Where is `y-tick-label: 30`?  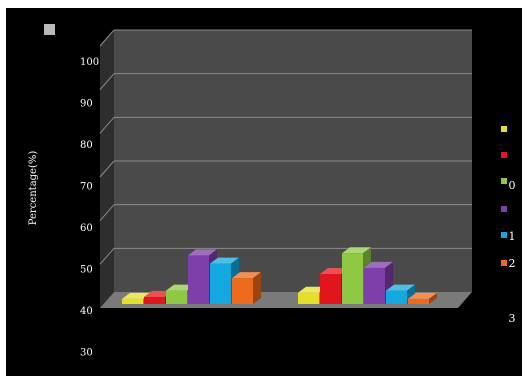
y-tick-label: 30 is located at coordinates (86, 353).